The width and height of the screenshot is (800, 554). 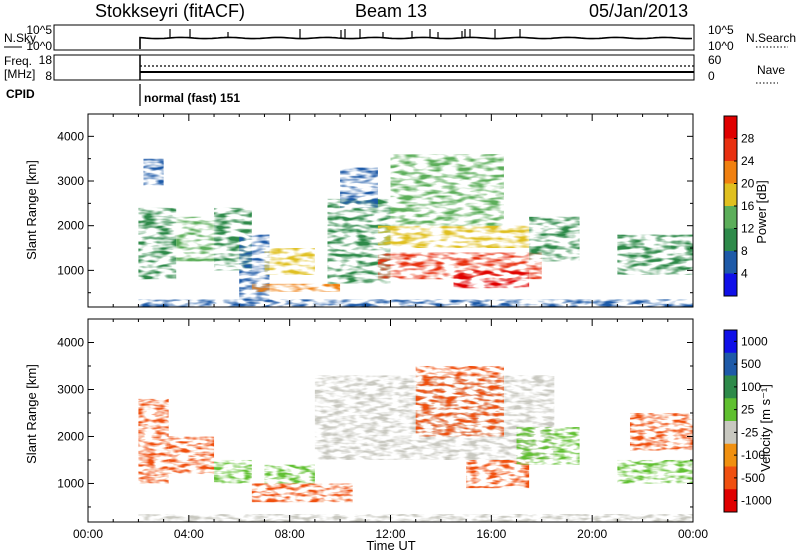 I want to click on cpid-label: CPID, so click(x=20, y=94).